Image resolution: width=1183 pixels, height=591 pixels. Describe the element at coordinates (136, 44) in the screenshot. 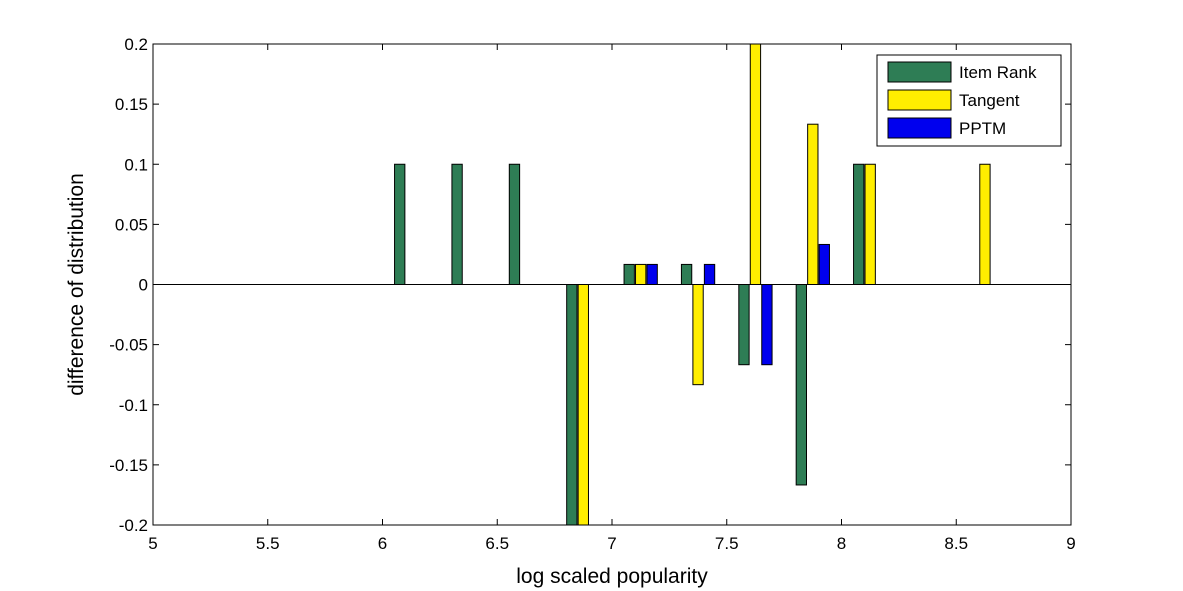

I see `y-tick-label: 0.2` at that location.